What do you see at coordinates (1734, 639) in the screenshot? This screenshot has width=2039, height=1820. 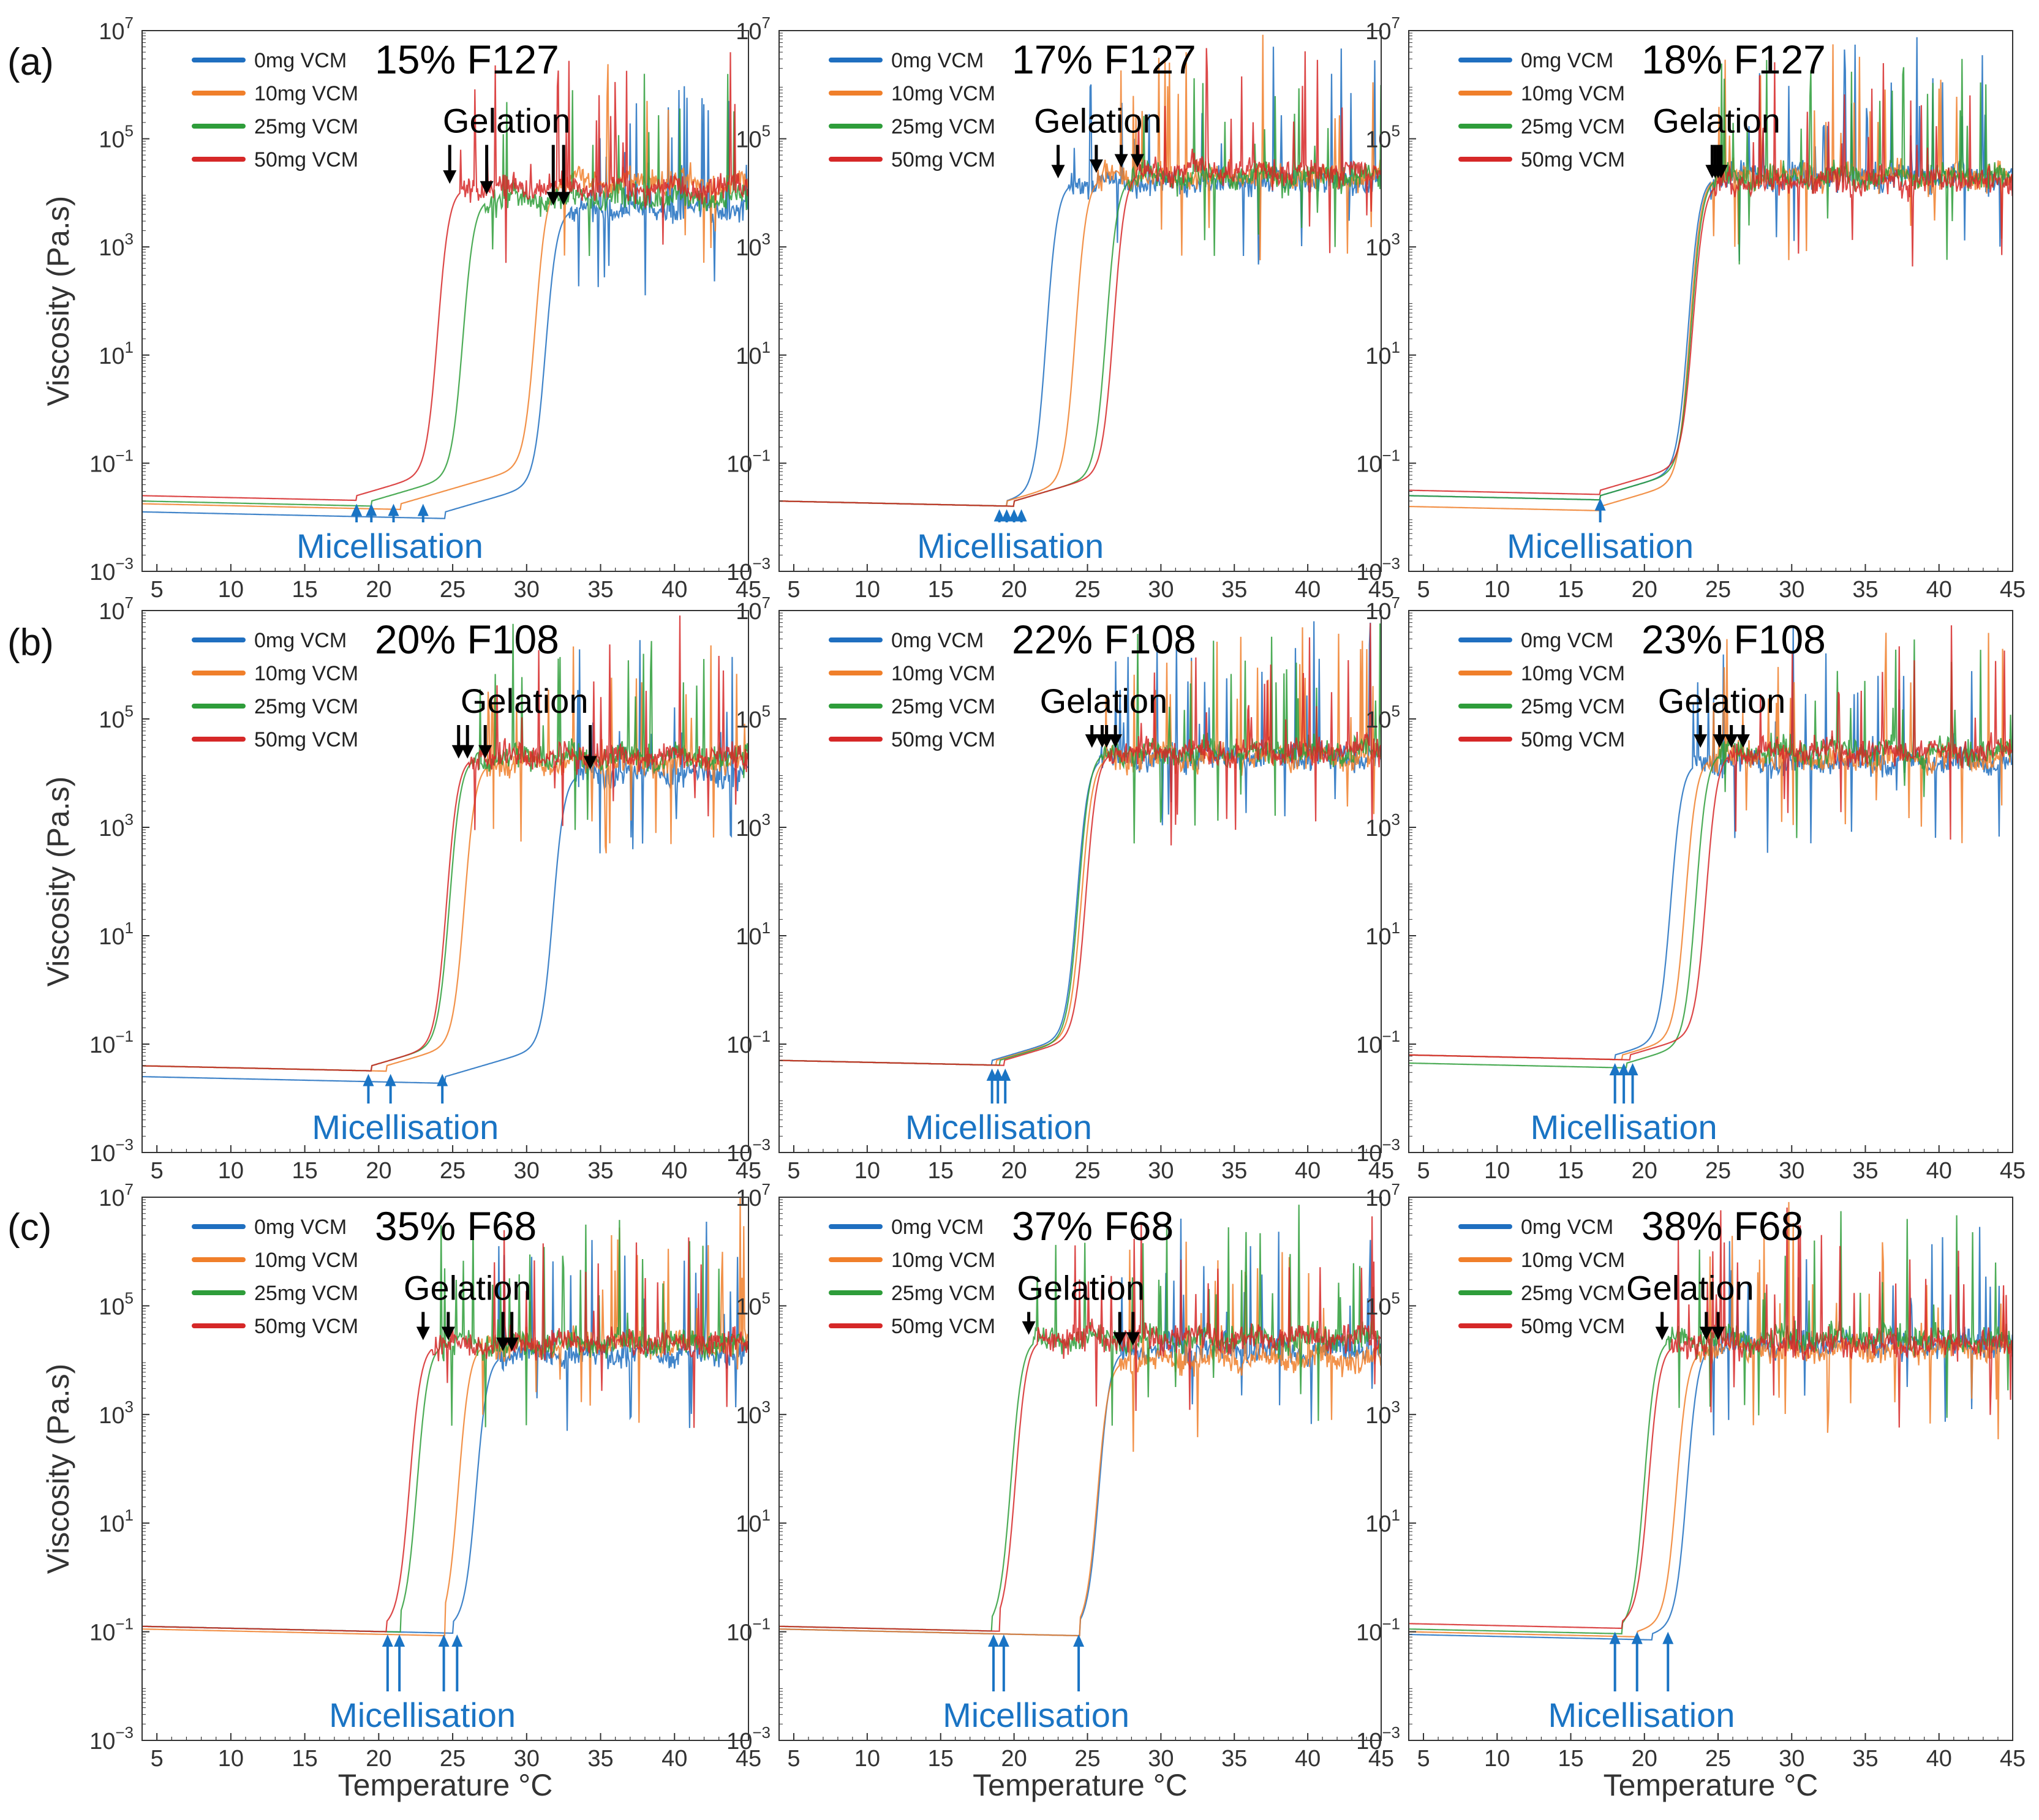 I see `panel-title: 23% F108` at bounding box center [1734, 639].